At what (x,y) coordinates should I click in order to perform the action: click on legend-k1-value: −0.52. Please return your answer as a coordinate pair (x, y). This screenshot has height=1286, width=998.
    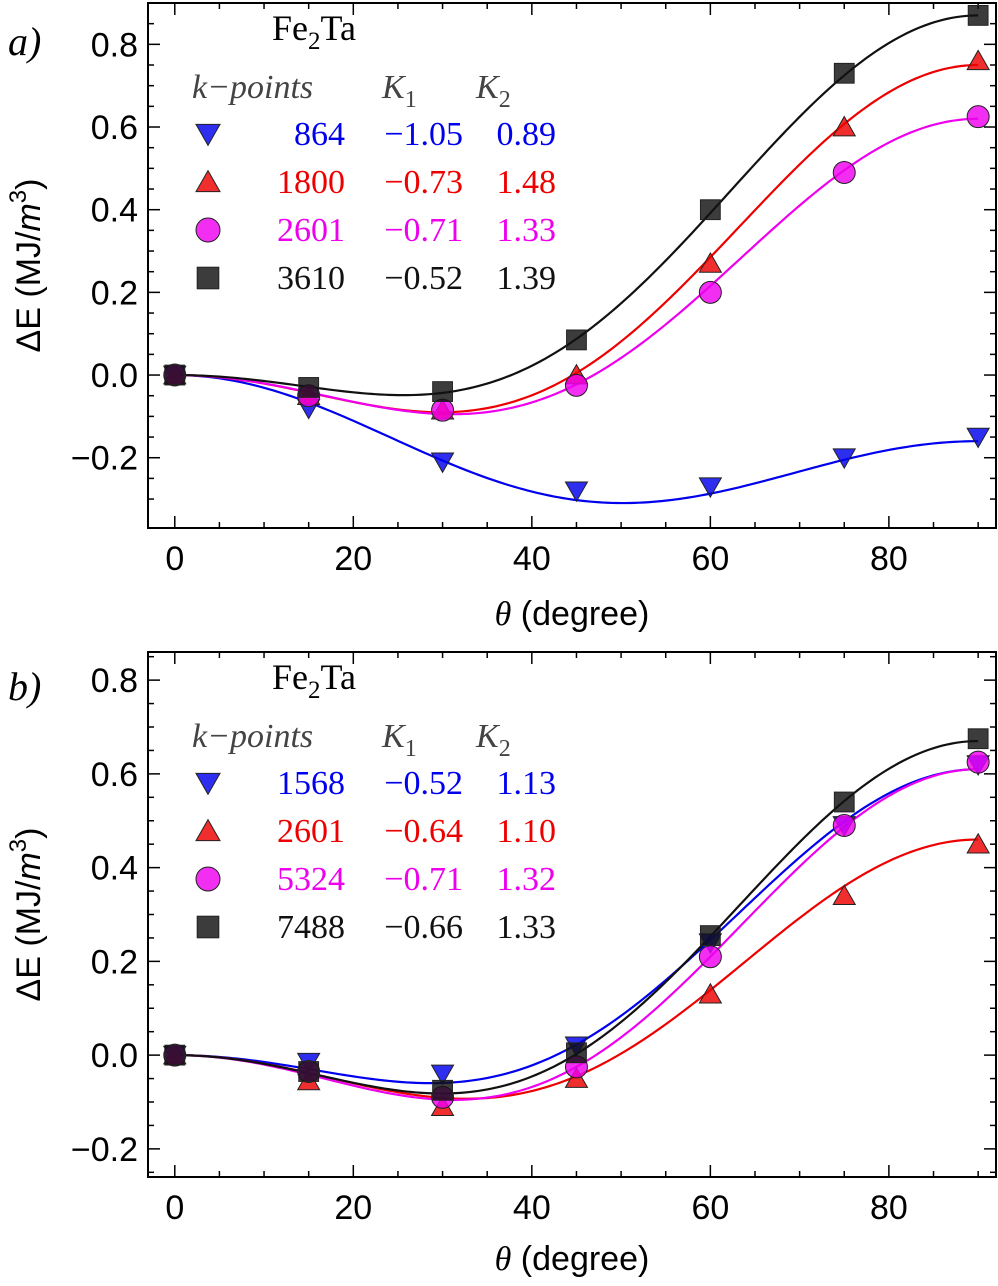
    Looking at the image, I should click on (423, 278).